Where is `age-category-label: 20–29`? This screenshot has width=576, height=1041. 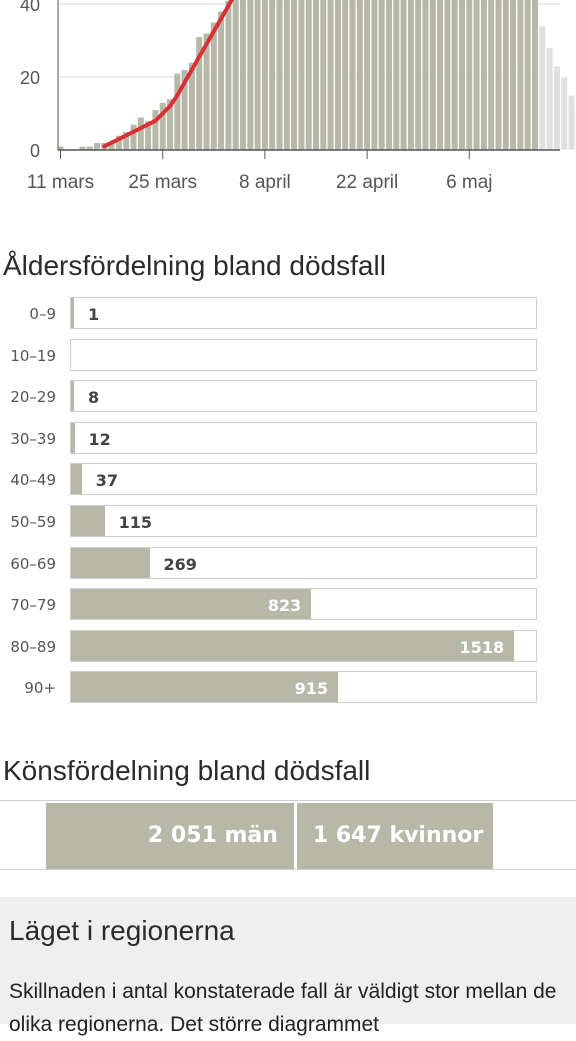
age-category-label: 20–29 is located at coordinates (28, 397).